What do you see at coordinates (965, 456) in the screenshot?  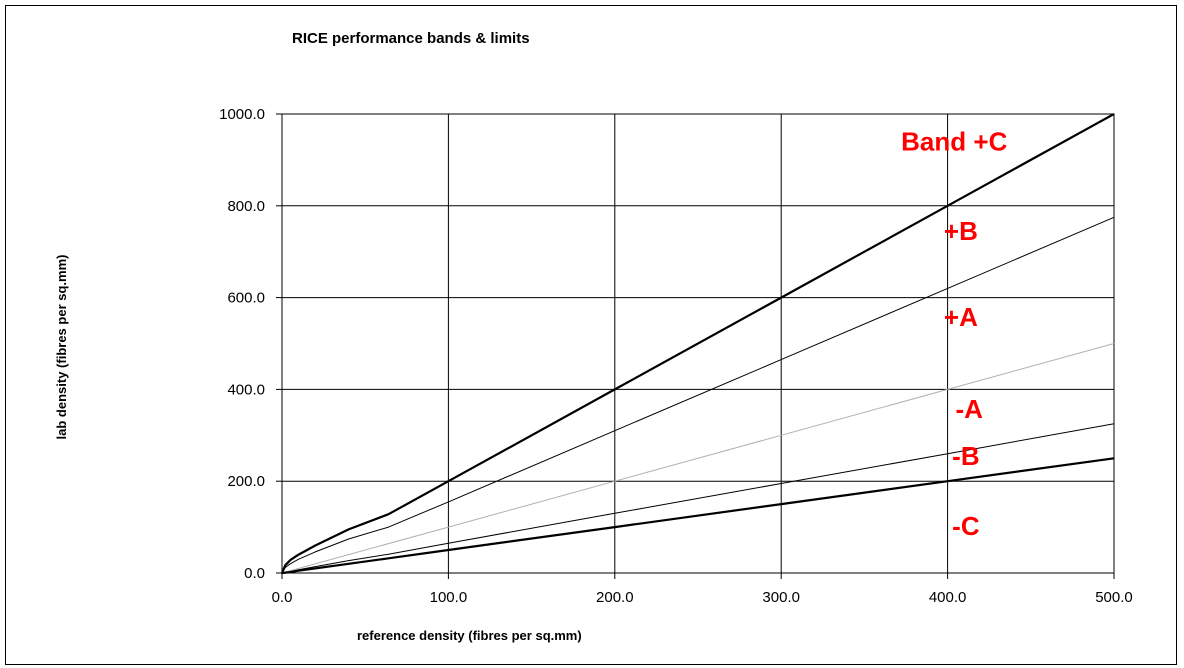 I see `band-label: -B` at bounding box center [965, 456].